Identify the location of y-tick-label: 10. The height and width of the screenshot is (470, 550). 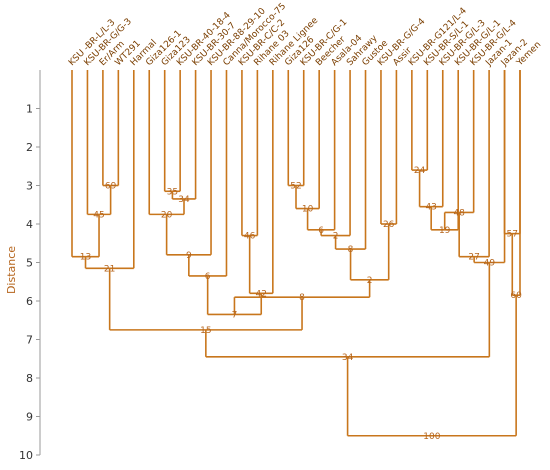
(26, 455).